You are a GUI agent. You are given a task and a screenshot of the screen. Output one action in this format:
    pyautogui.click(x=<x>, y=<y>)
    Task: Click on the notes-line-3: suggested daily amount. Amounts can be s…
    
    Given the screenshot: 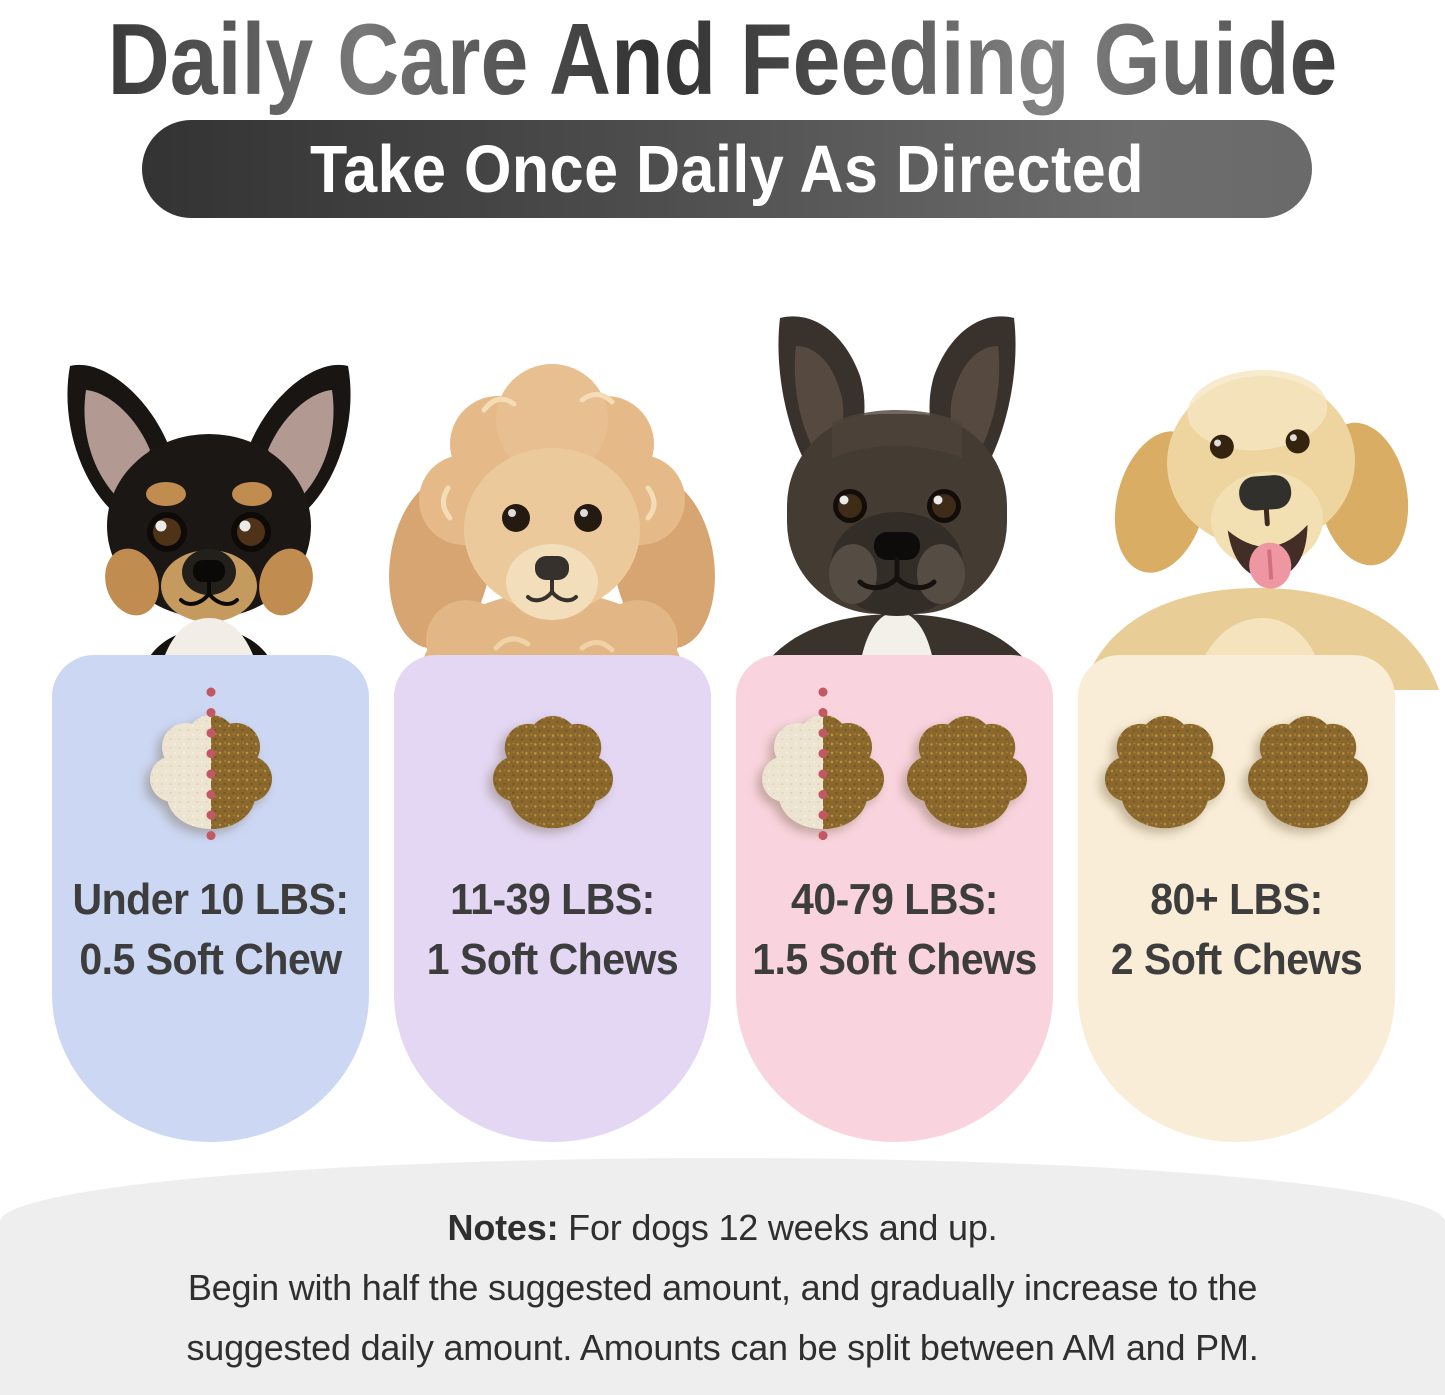 What is the action you would take?
    pyautogui.click(x=722, y=1347)
    